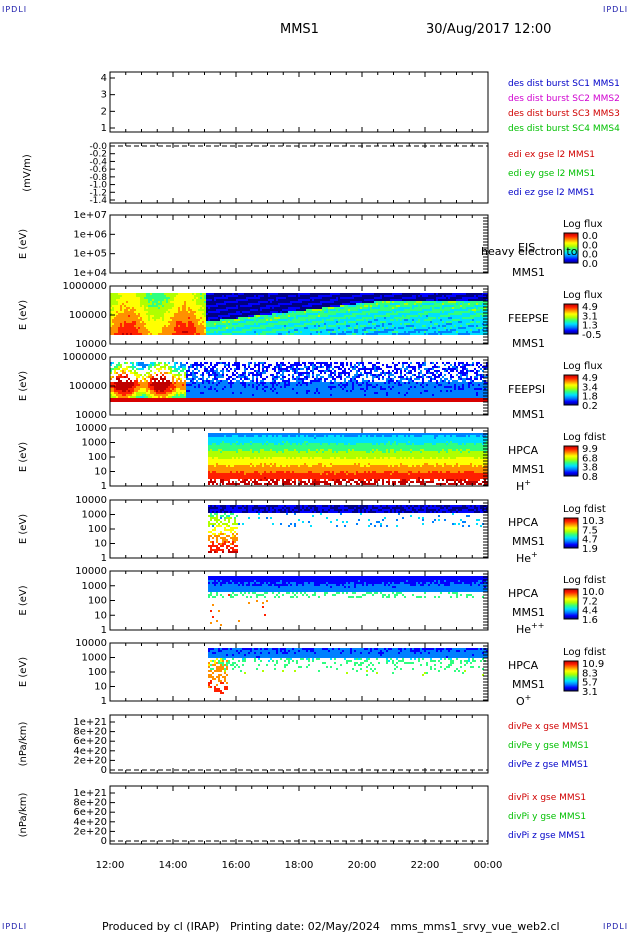 The height and width of the screenshot is (934, 630). I want to click on corner-label-bottom-left: IPDLI, so click(15, 926).